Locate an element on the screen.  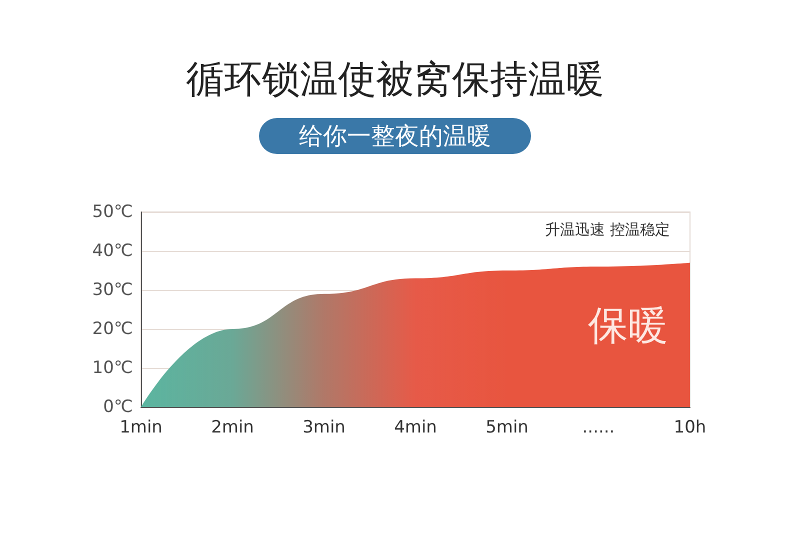
annotation: 升温迅速 控温稳定 is located at coordinates (607, 229).